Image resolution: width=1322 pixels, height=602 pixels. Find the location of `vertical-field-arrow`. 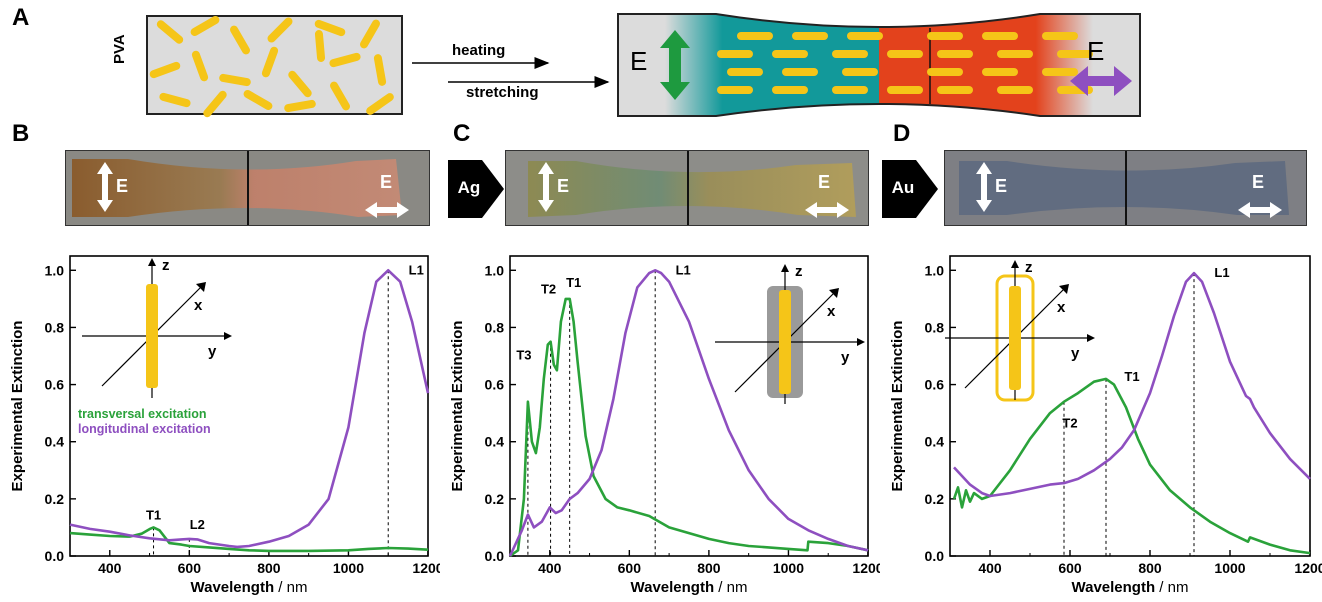

vertical-field-arrow is located at coordinates (675, 65).